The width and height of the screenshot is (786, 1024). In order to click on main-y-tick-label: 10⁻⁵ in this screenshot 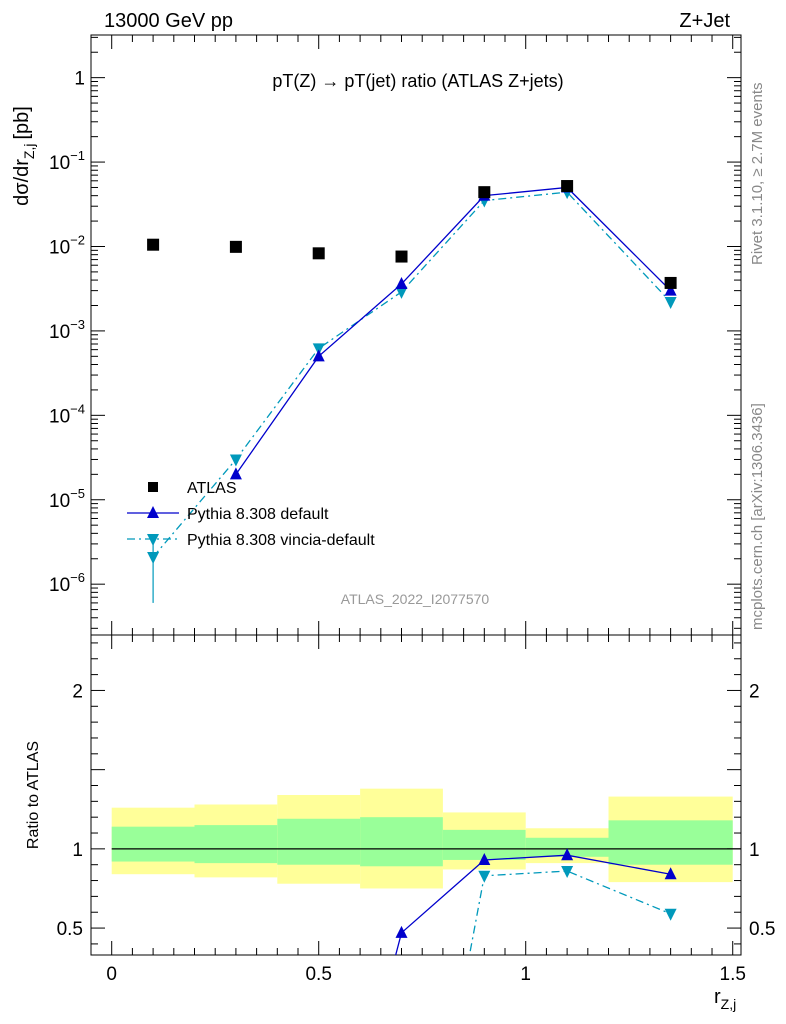, I will do `click(67, 499)`.